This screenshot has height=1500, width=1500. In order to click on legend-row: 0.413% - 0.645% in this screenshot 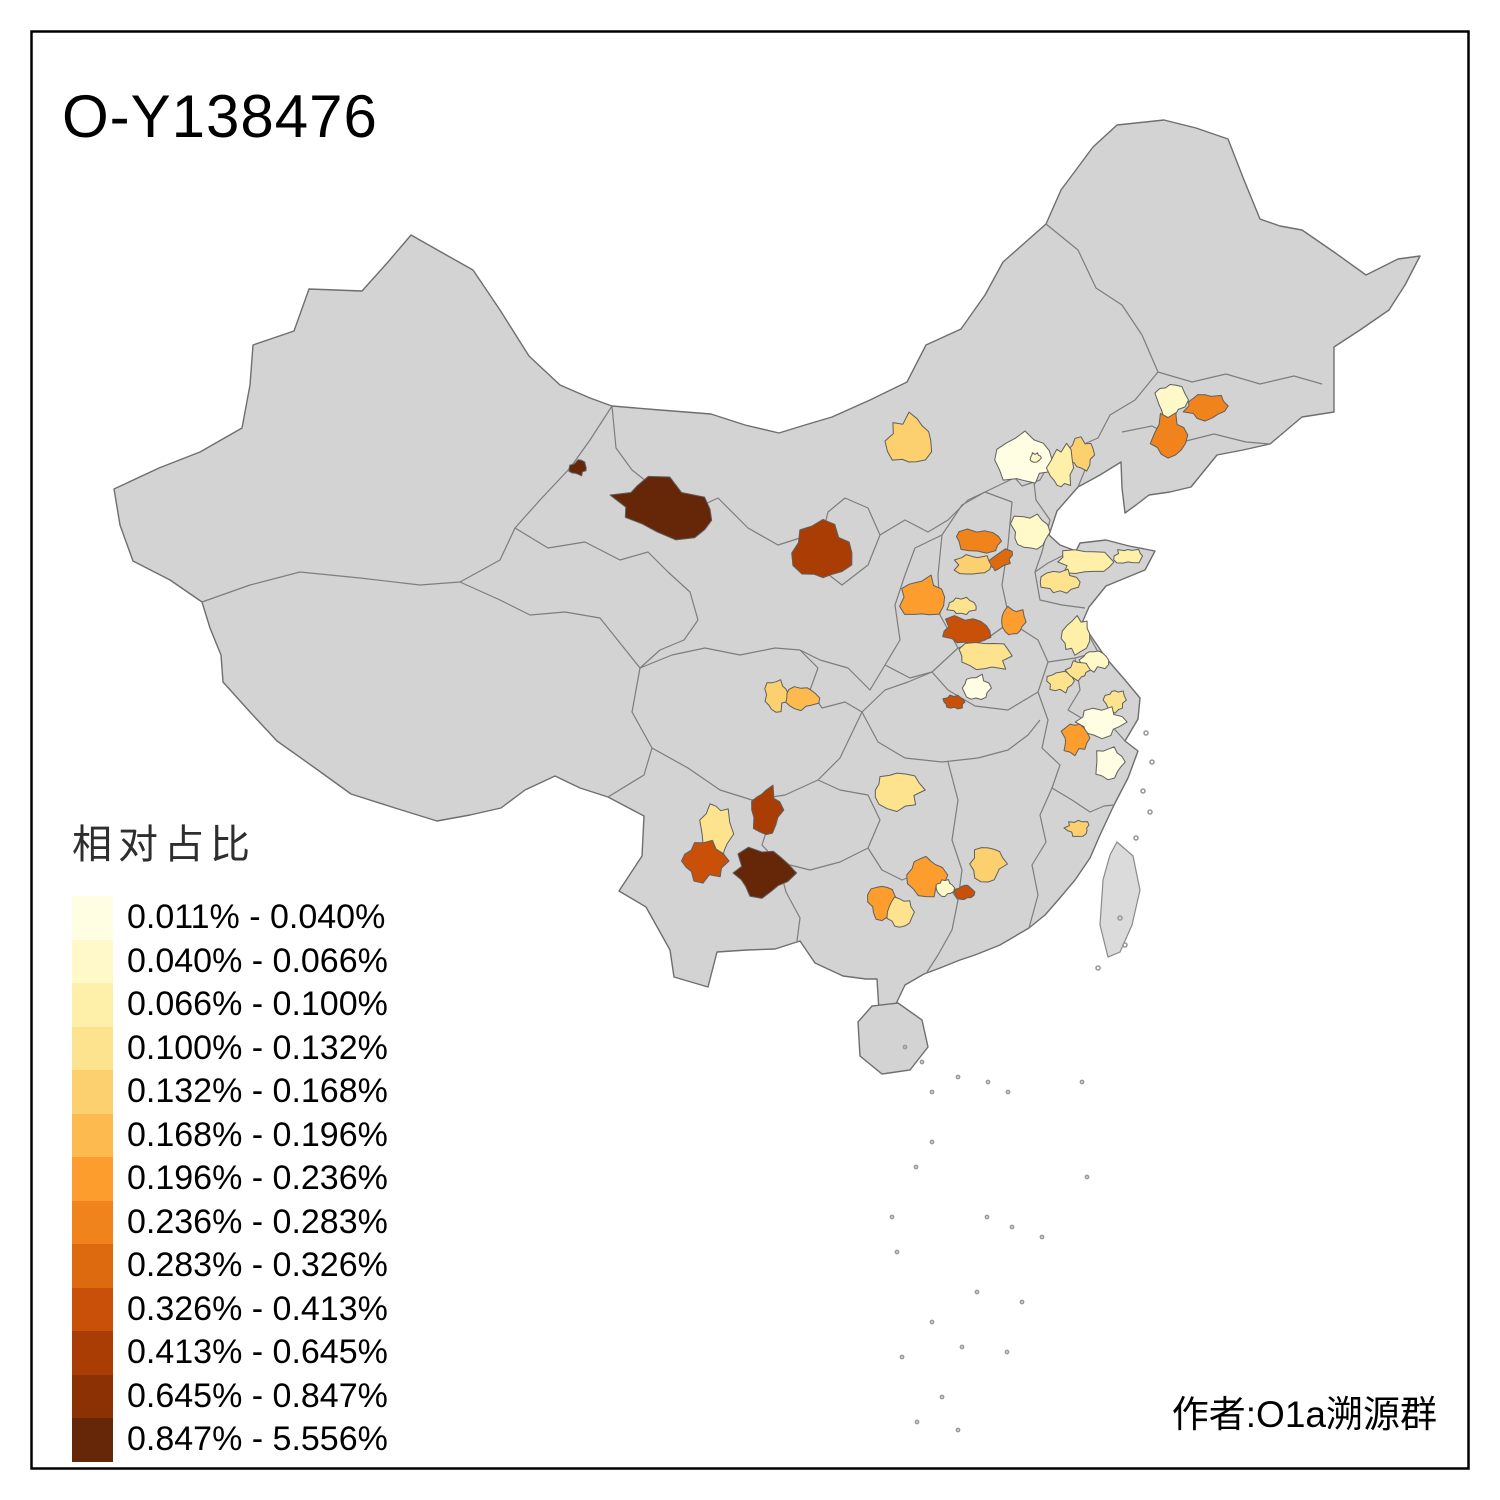, I will do `click(230, 1353)`.